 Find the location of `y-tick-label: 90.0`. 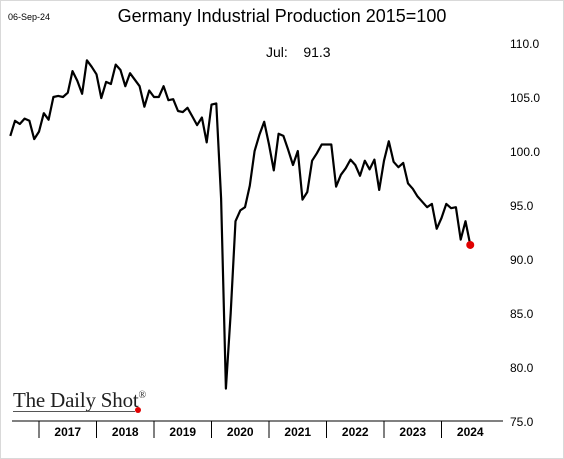

y-tick-label: 90.0 is located at coordinates (522, 260).